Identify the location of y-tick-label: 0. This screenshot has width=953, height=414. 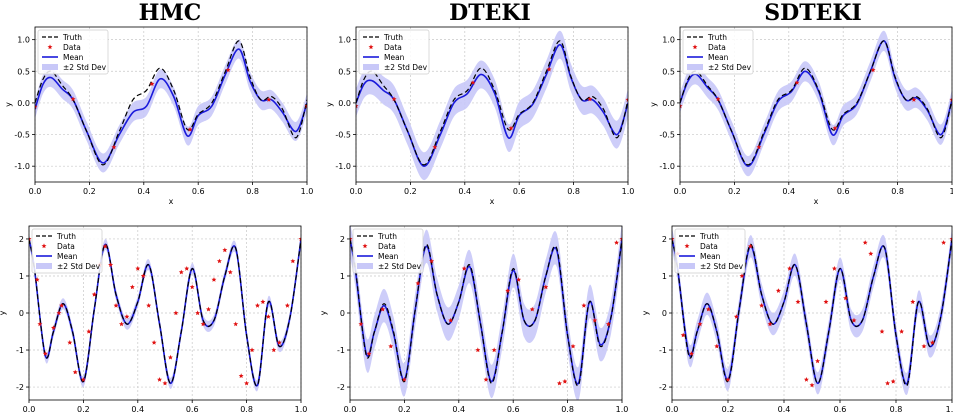
(342, 313).